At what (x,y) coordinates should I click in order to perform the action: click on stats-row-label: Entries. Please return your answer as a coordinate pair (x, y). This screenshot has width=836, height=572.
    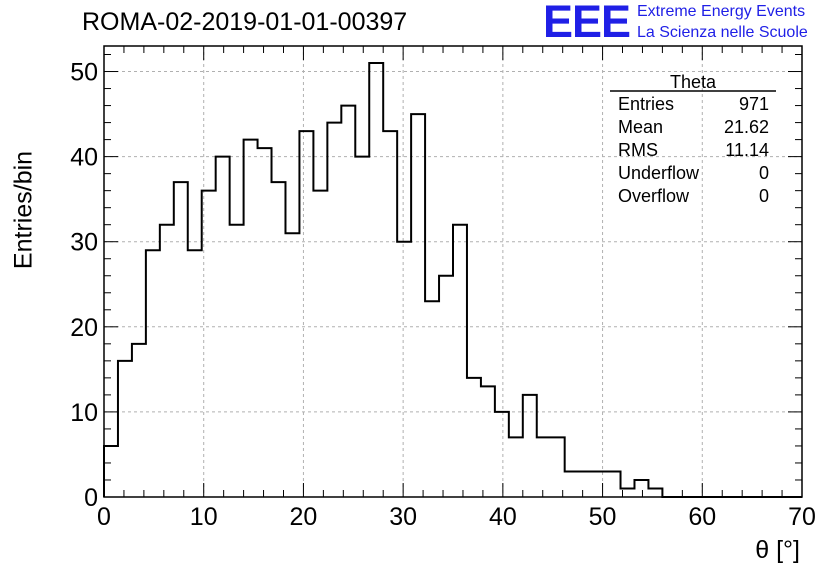
    Looking at the image, I should click on (646, 104).